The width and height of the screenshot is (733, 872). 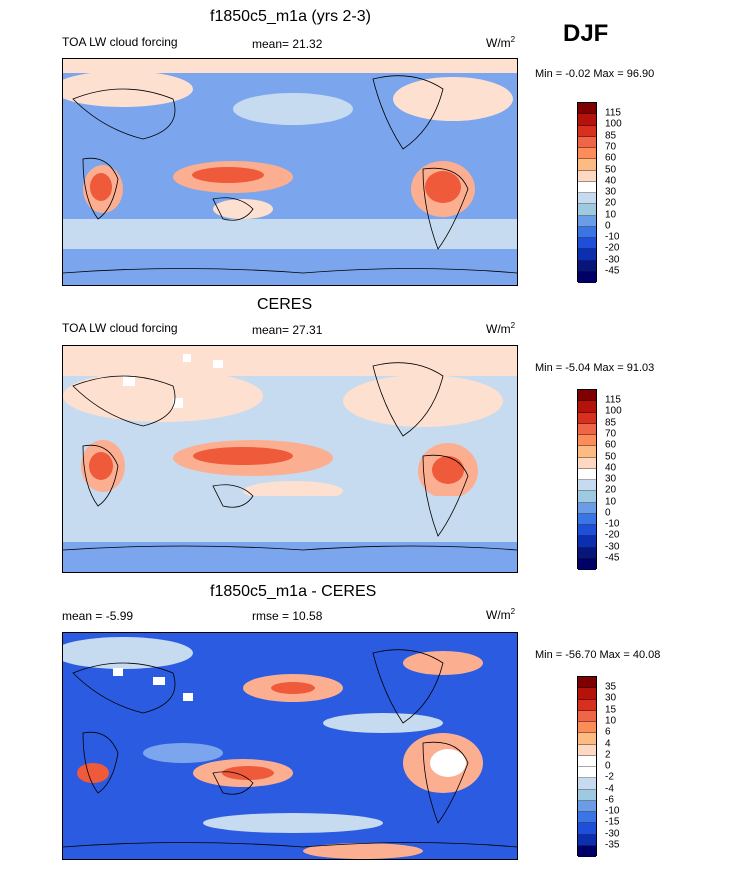 What do you see at coordinates (611, 490) in the screenshot?
I see `panel2-cb-label: 20` at bounding box center [611, 490].